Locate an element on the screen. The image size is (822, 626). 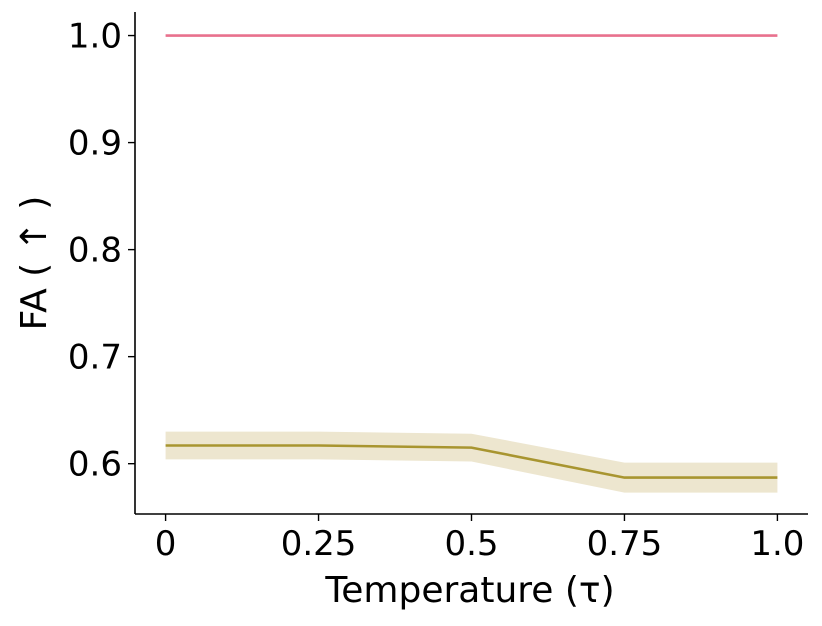
y-tick-label: 0.9 is located at coordinates (95, 144).